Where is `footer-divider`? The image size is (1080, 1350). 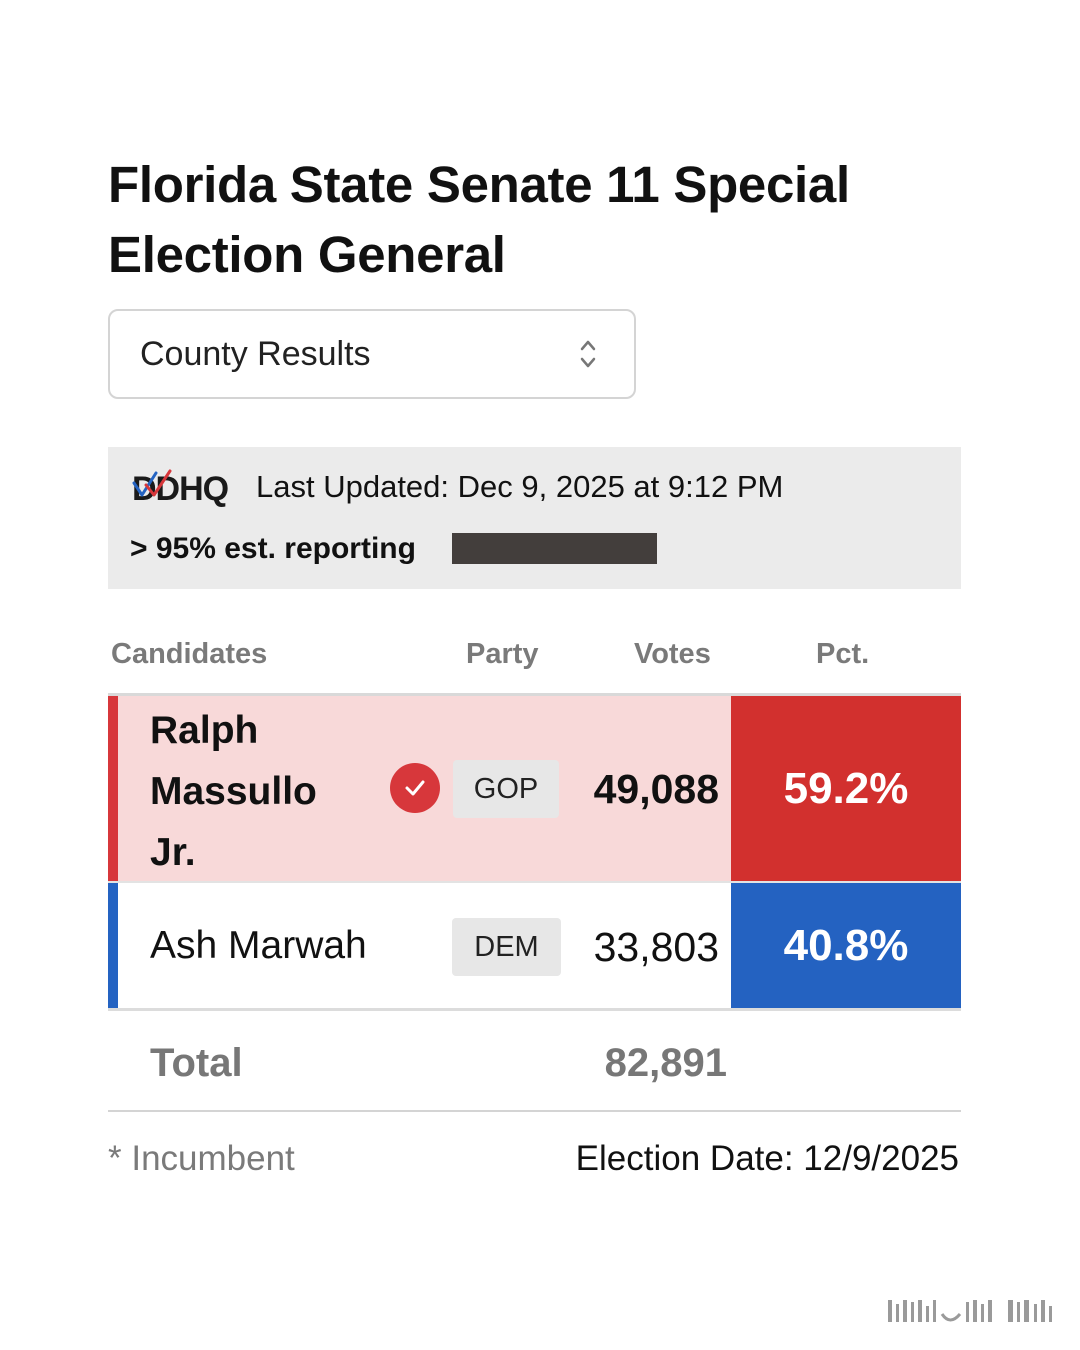
footer-divider is located at coordinates (534, 1111).